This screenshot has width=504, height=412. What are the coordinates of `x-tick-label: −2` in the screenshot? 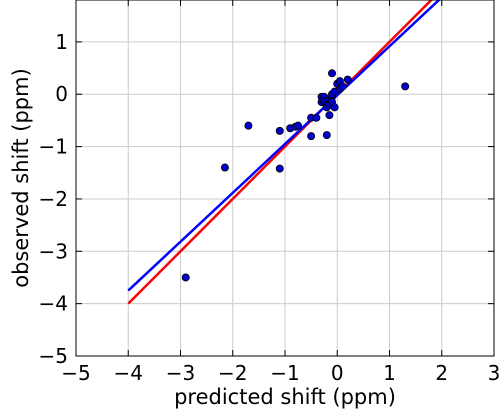 It's located at (232, 373).